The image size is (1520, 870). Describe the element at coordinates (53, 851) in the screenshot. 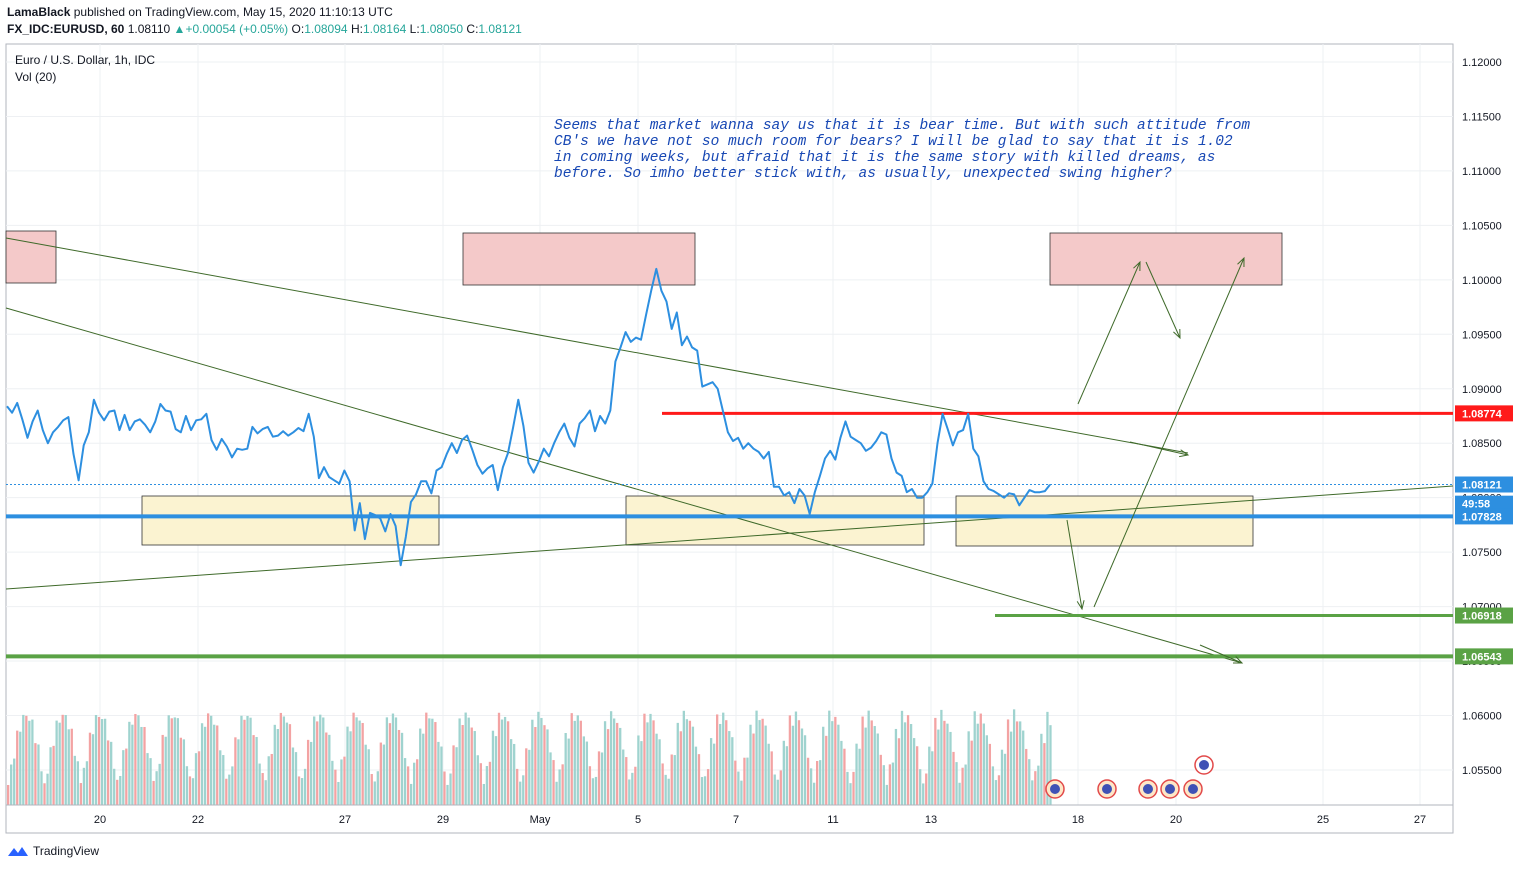

I see `tradingview-logo: TradingView` at that location.